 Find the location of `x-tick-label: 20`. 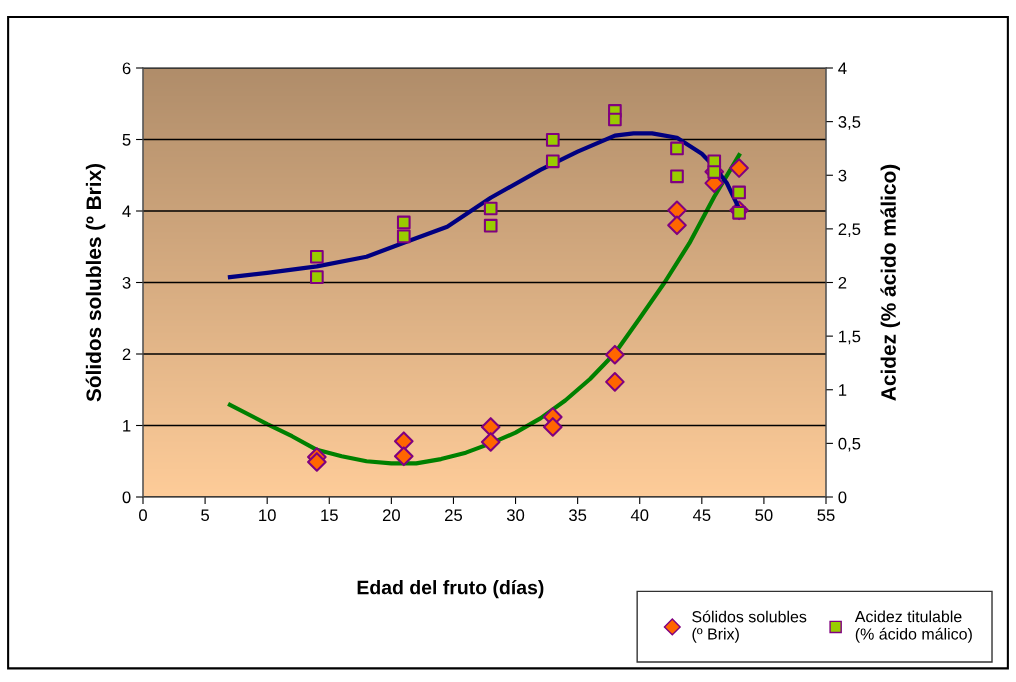

x-tick-label: 20 is located at coordinates (391, 515).